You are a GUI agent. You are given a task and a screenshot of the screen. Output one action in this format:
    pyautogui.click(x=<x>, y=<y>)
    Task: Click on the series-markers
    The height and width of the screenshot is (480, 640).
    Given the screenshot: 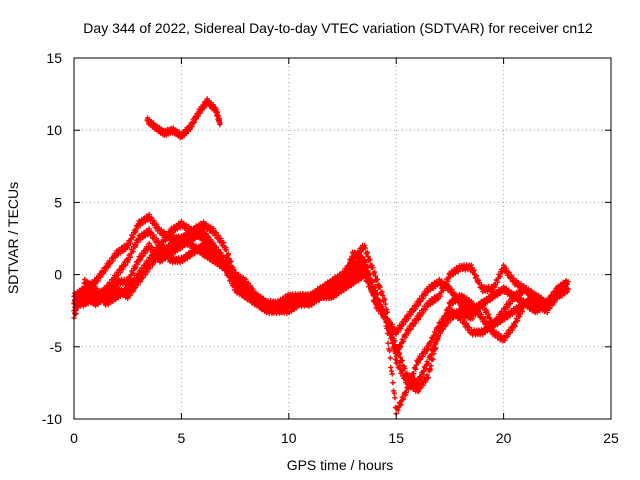 What is the action you would take?
    pyautogui.click(x=183, y=118)
    